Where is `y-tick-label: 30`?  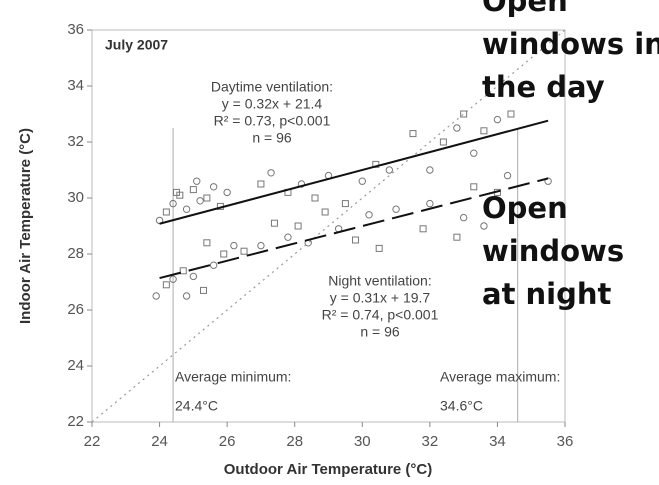 y-tick-label: 30 is located at coordinates (75, 197).